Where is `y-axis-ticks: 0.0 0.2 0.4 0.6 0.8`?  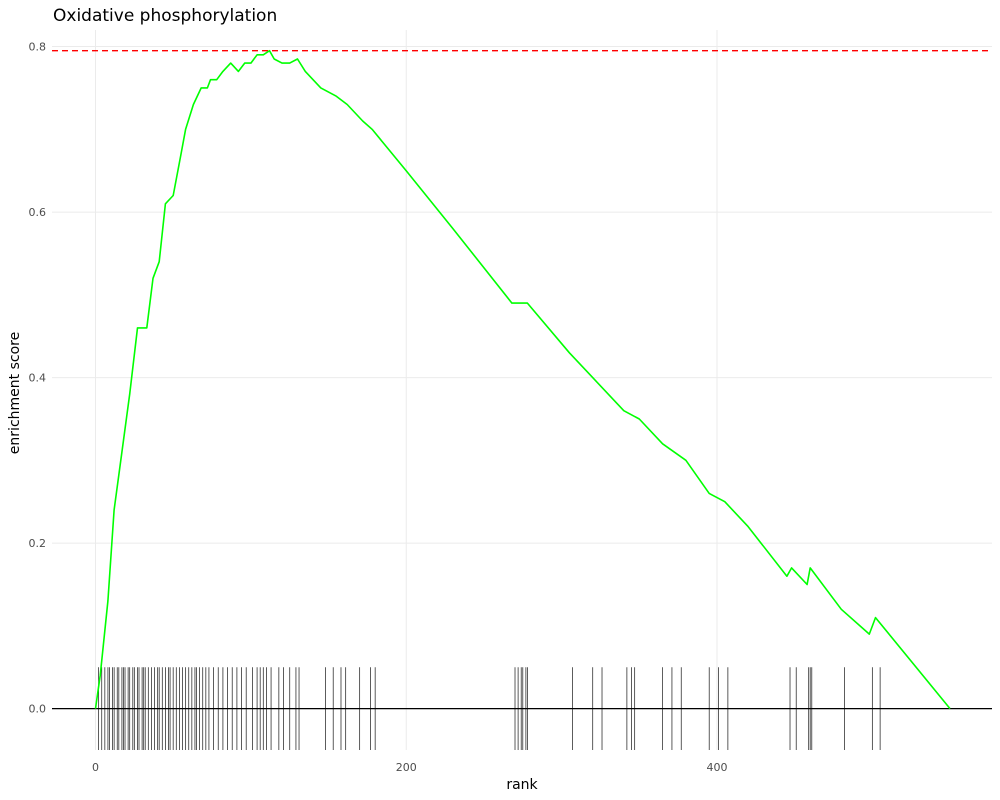 y-axis-ticks: 0.0 0.2 0.4 0.6 0.8 is located at coordinates (38, 378).